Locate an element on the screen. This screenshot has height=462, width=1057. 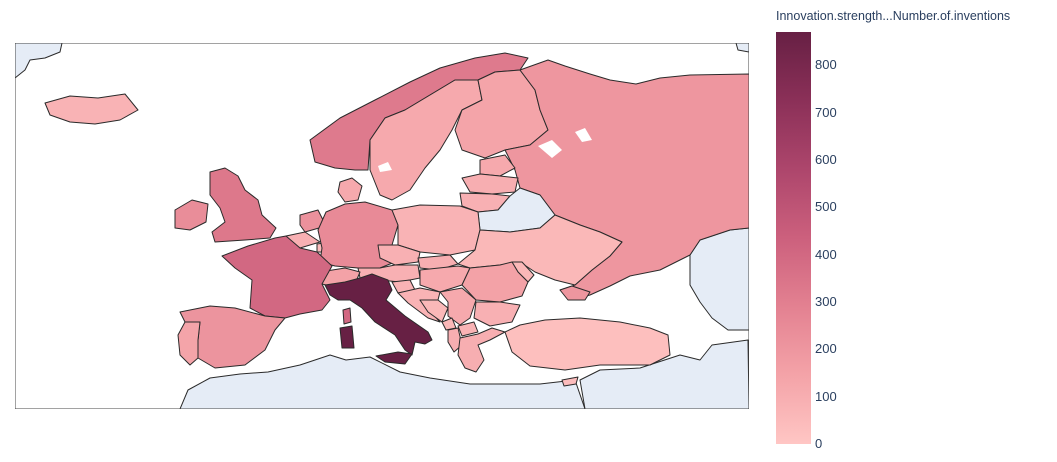
country-bosnia is located at coordinates (434, 311).